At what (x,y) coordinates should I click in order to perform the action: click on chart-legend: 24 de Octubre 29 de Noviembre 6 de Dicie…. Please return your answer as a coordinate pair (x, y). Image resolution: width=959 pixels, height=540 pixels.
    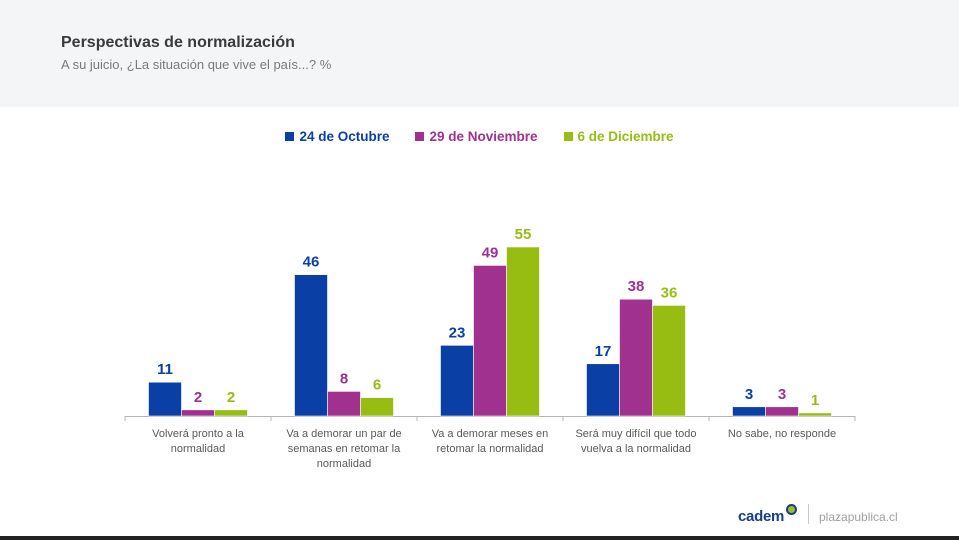
    Looking at the image, I should click on (479, 136).